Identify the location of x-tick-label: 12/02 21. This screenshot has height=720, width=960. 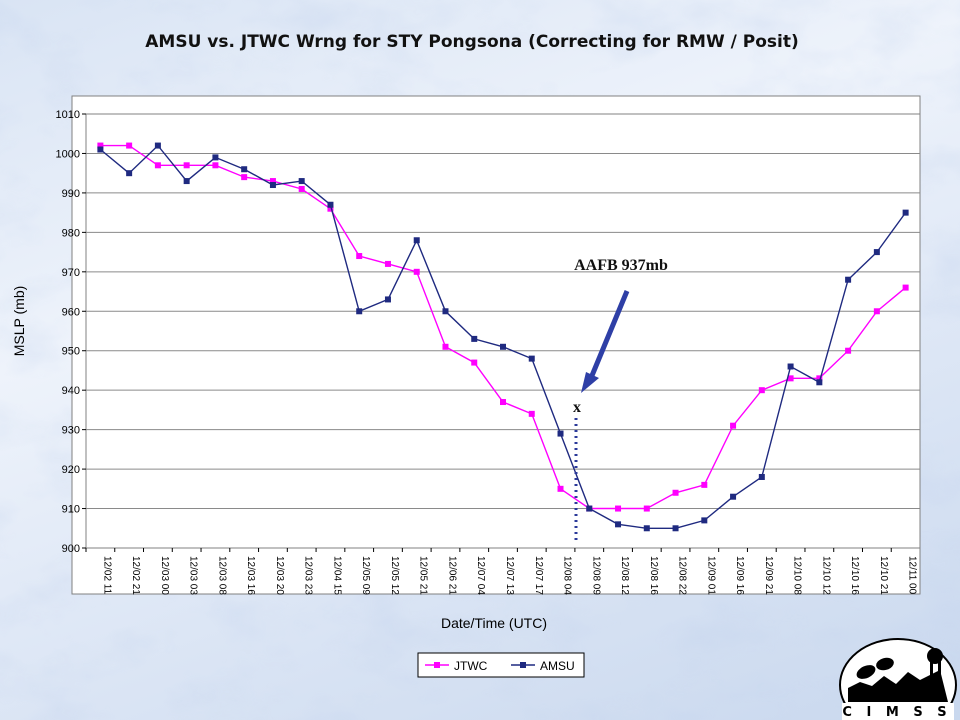
(135, 575).